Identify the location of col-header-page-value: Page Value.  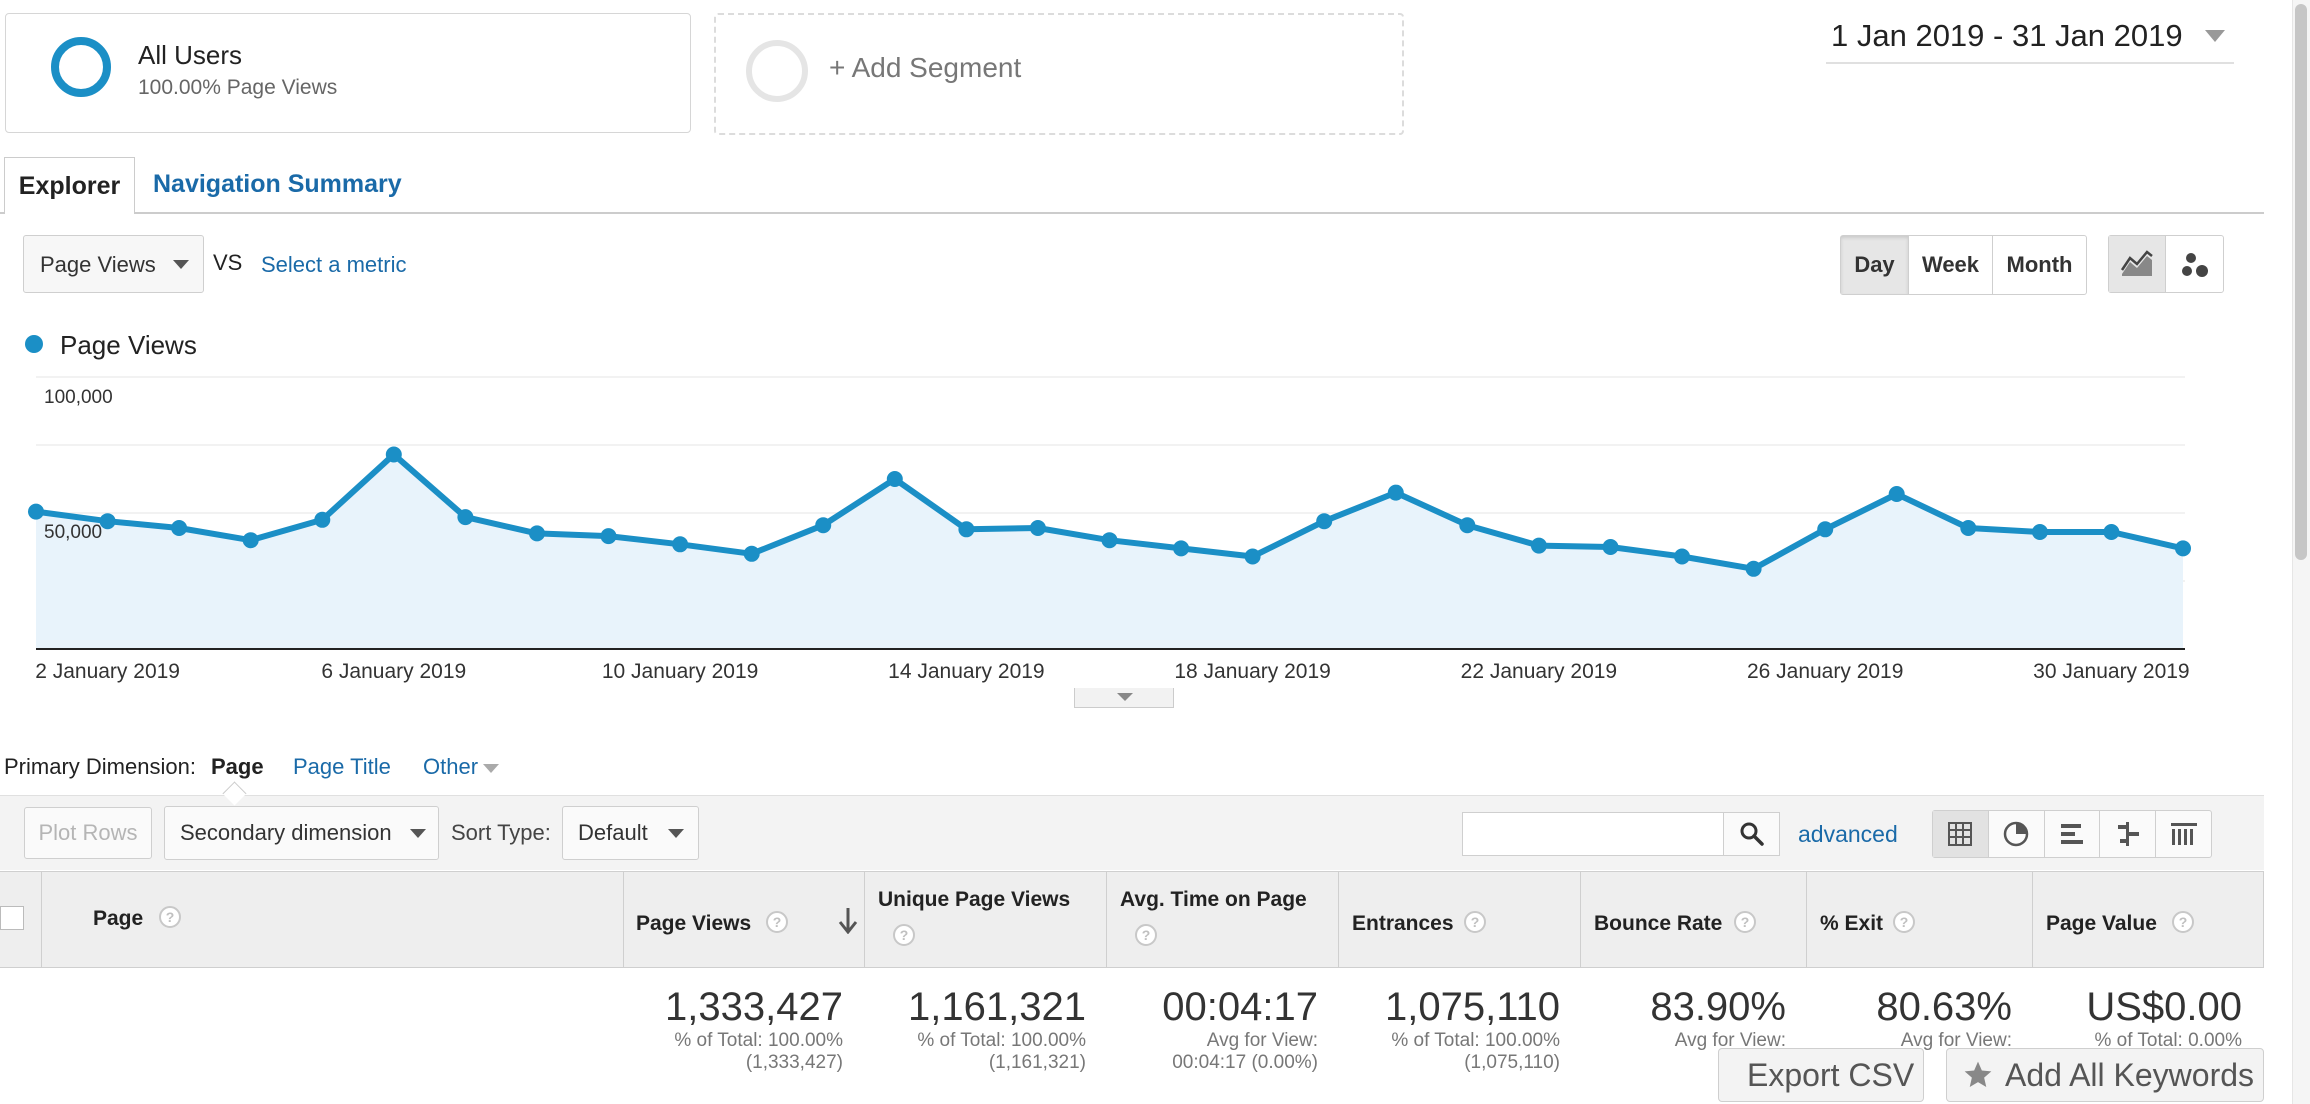
(2101, 923).